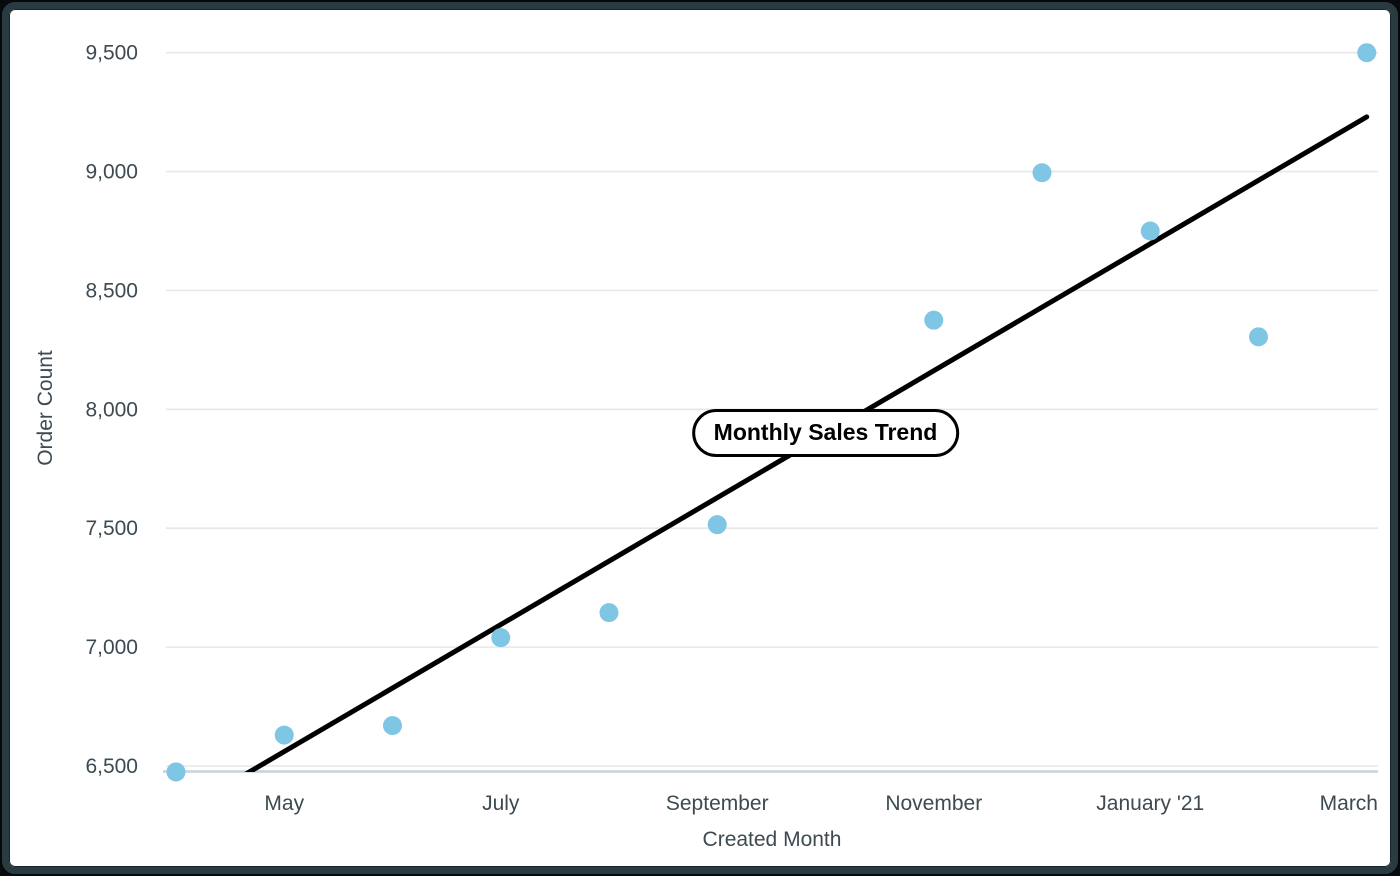  What do you see at coordinates (111, 766) in the screenshot?
I see `y-tick-label: 6,500` at bounding box center [111, 766].